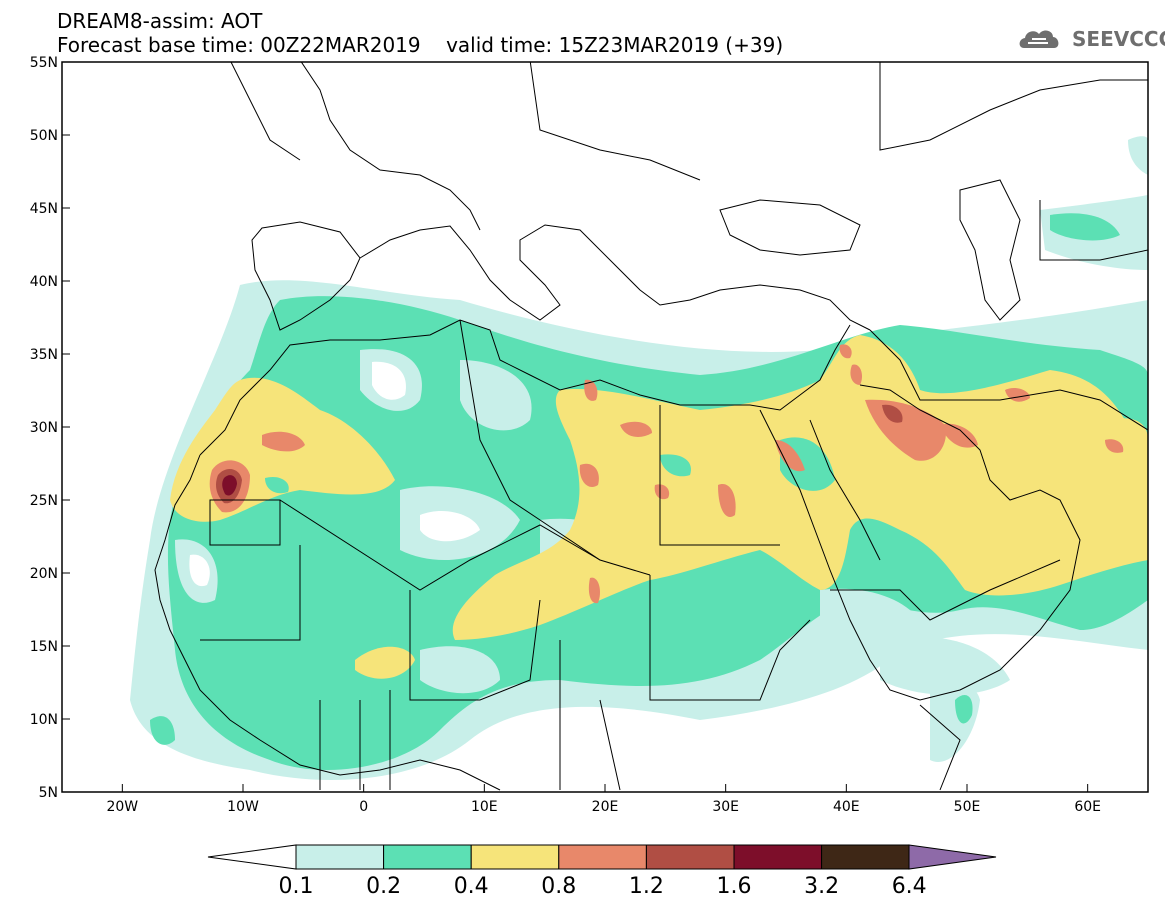  Describe the element at coordinates (44, 647) in the screenshot. I see `lat-tick-label: 15N` at that location.